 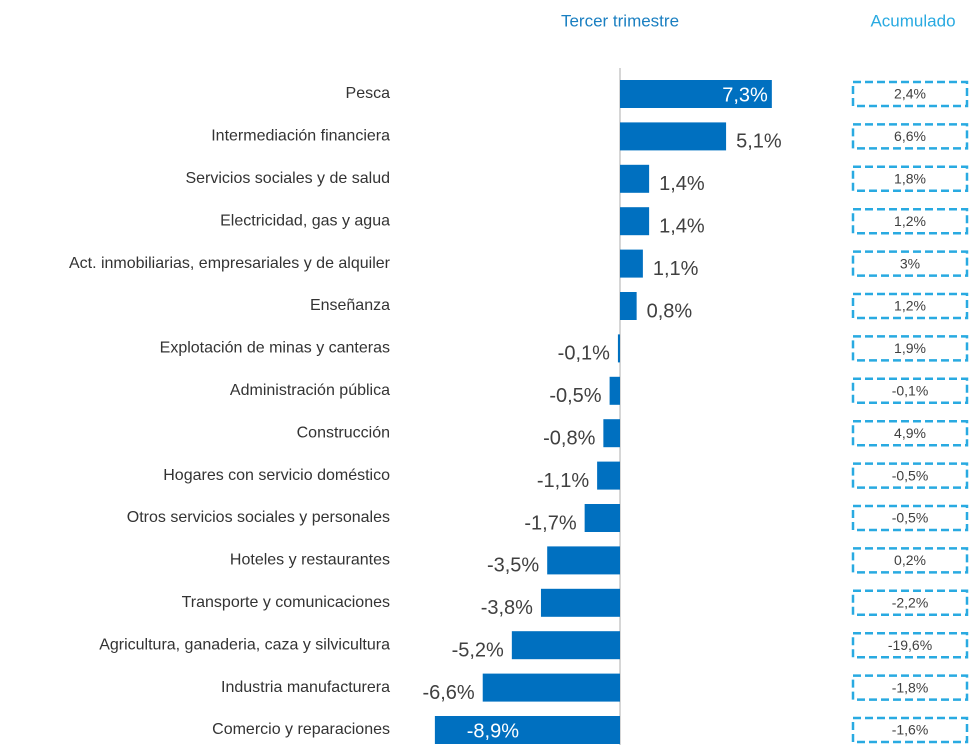 I want to click on series-header: Acumulado, so click(x=912, y=20).